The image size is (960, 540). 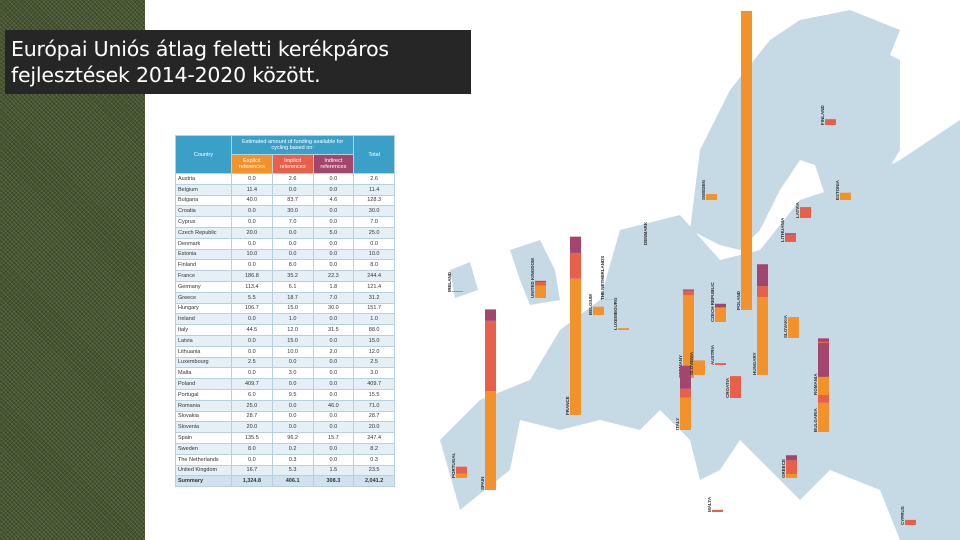 What do you see at coordinates (285, 319) in the screenshot?
I see `table-row: Ireland 0.0 1.0 0.0 1.0` at bounding box center [285, 319].